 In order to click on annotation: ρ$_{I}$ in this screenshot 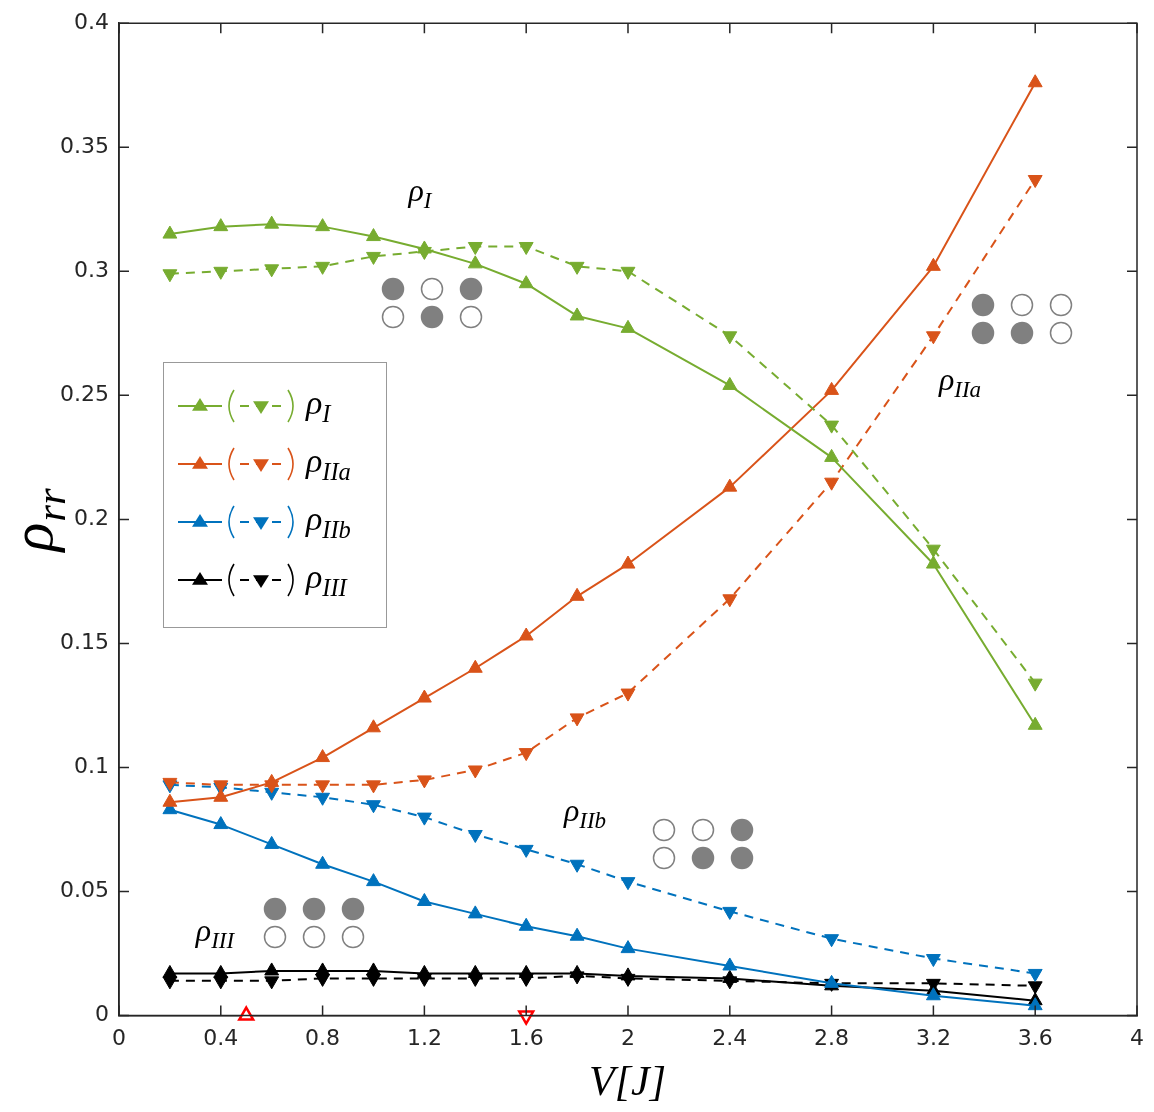, I will do `click(420, 193)`.